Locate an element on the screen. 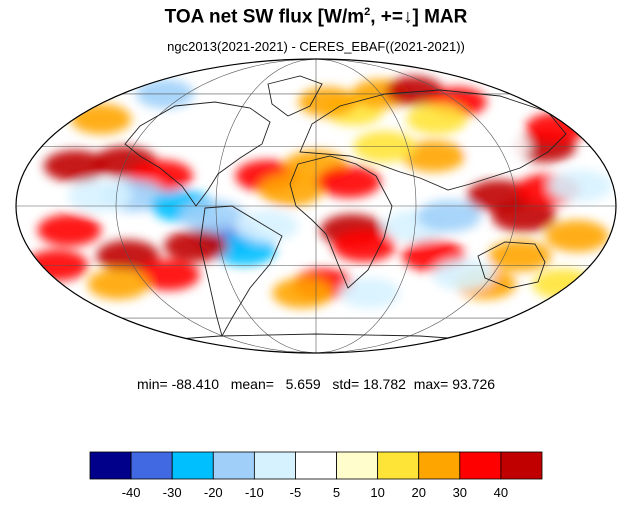 This screenshot has height=506, width=632. colorbar-tick-label: 40 is located at coordinates (501, 492).